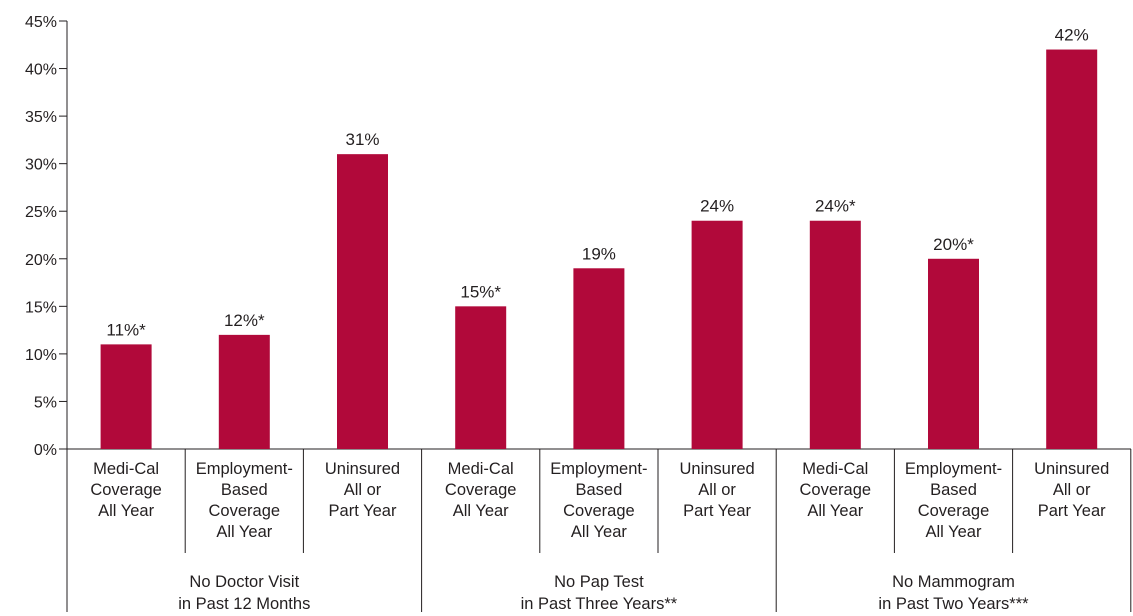 Image resolution: width=1133 pixels, height=616 pixels. What do you see at coordinates (599, 253) in the screenshot?
I see `data-label: 19%` at bounding box center [599, 253].